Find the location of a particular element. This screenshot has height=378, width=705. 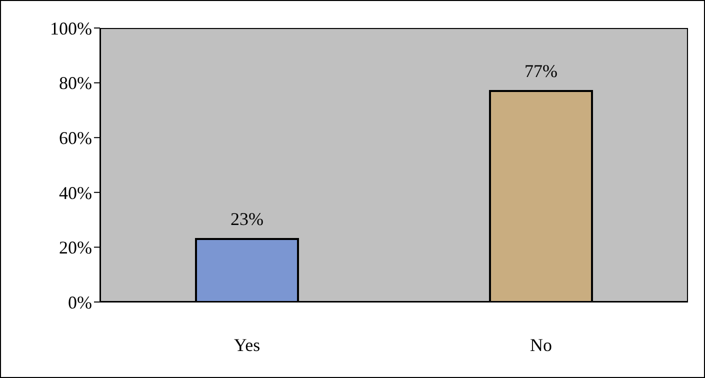

y-tick-label: 0% is located at coordinates (80, 302).